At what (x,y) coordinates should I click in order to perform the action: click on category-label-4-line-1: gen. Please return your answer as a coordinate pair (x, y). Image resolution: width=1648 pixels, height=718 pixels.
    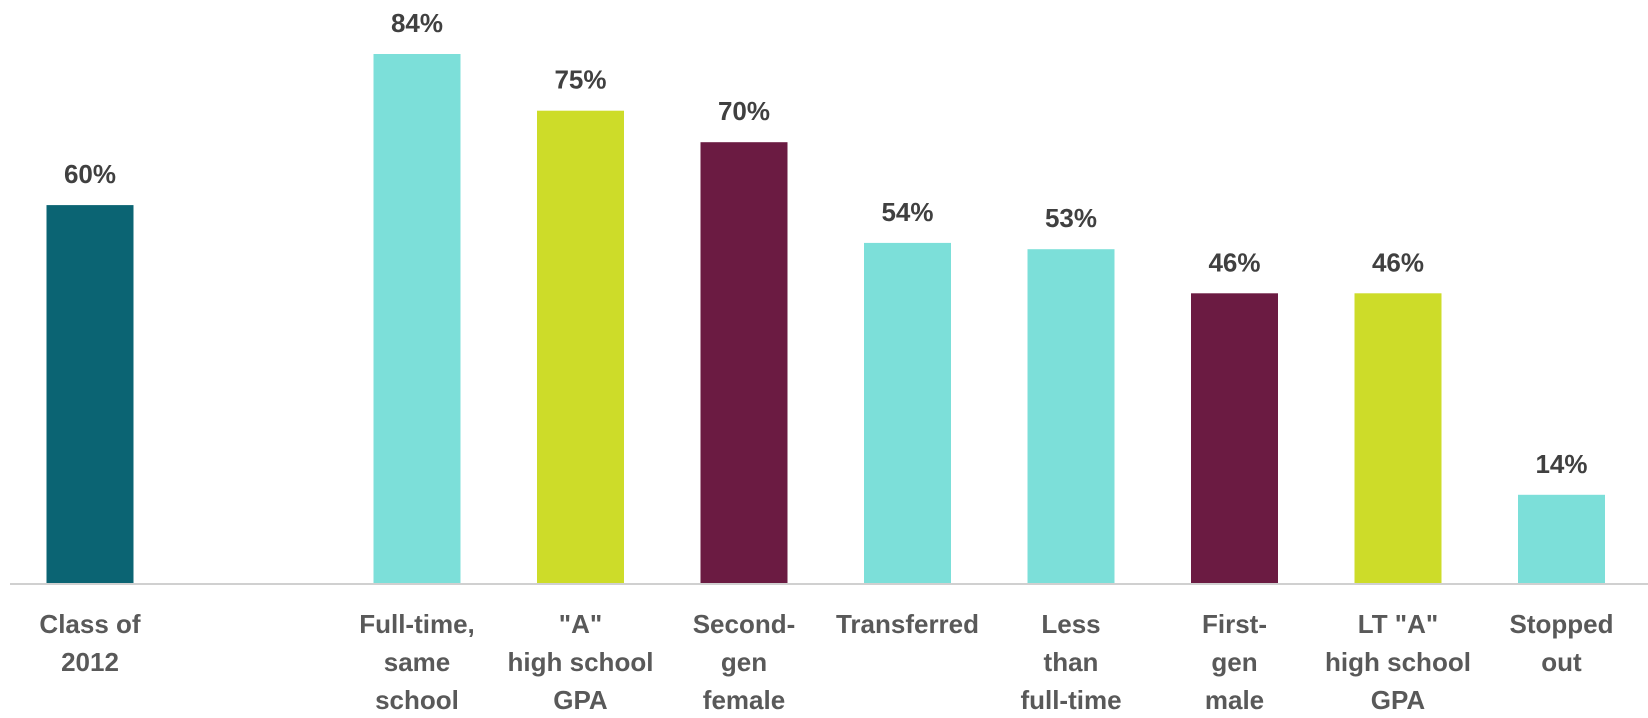
    Looking at the image, I should click on (744, 662).